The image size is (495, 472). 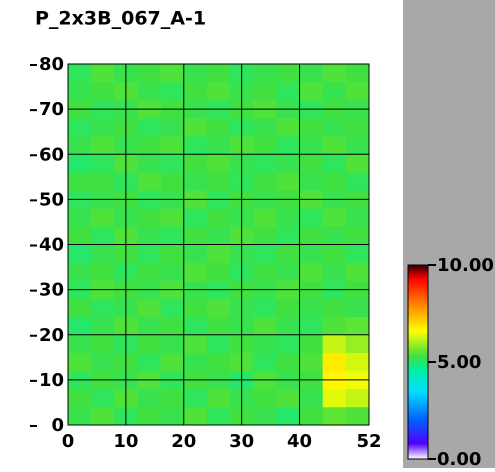 What do you see at coordinates (51, 109) in the screenshot?
I see `y-tick-label: 70` at bounding box center [51, 109].